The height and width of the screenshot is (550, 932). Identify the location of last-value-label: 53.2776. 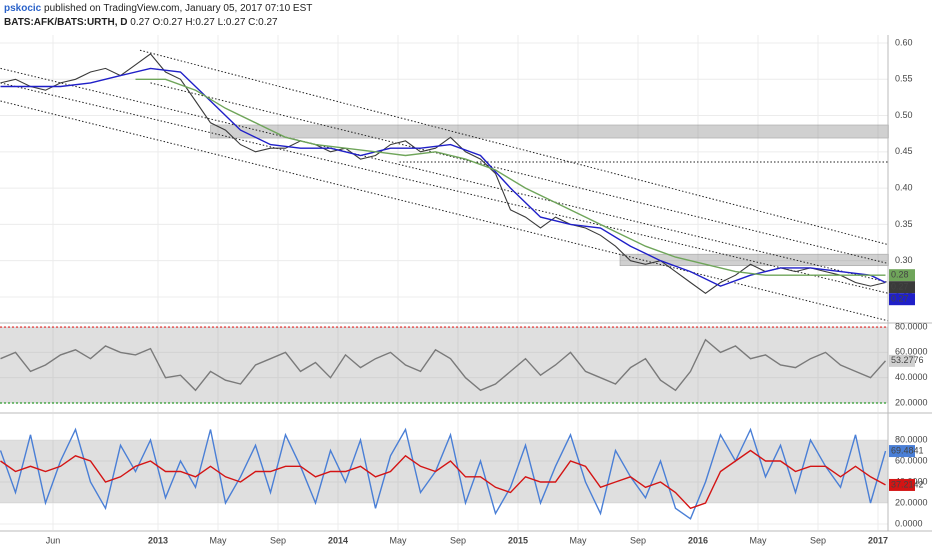
(907, 360).